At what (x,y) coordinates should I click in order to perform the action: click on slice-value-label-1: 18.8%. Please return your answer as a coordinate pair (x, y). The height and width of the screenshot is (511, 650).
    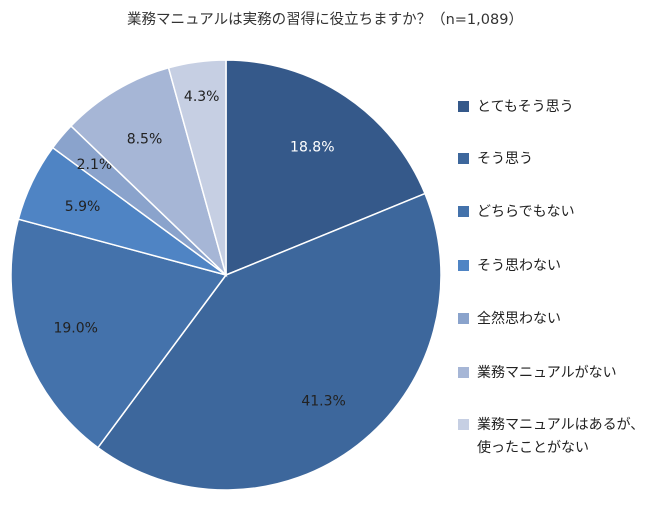
    Looking at the image, I should click on (312, 148).